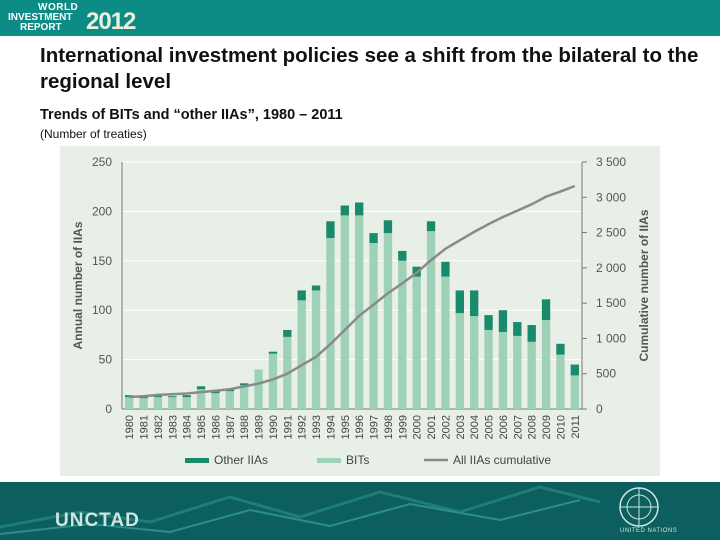 This screenshot has height=540, width=720. I want to click on header-bar: WORLD INVESTMENT REPORT 2012, so click(360, 18).